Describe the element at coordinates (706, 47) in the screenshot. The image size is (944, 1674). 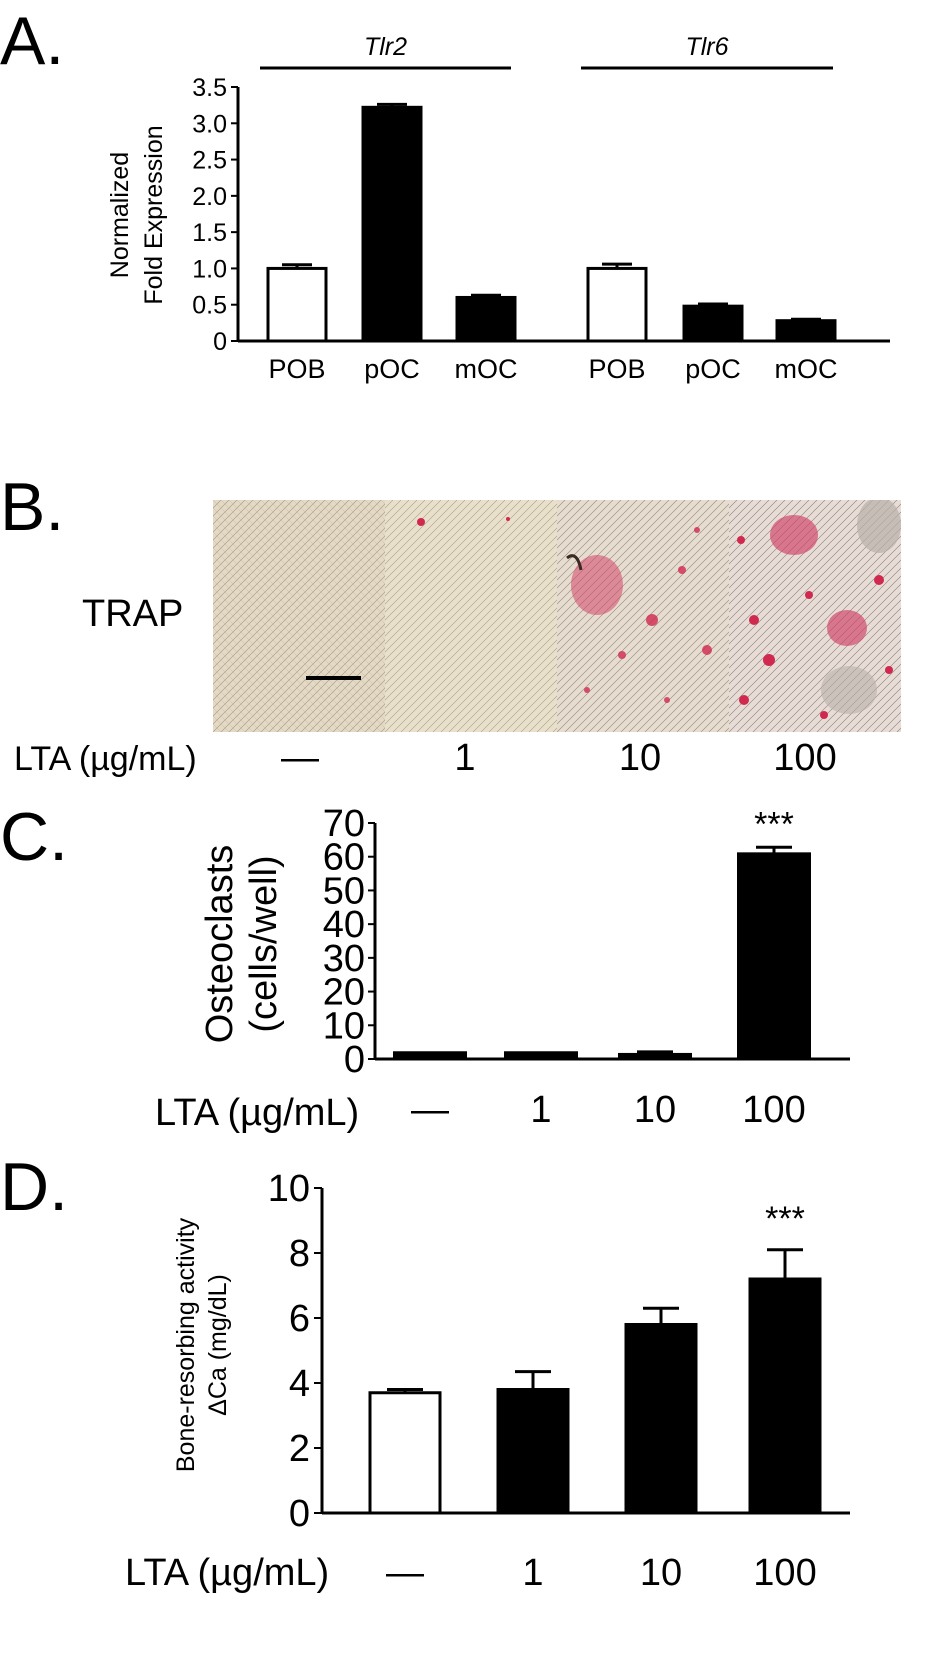
I see `group-label: Tlr6` at that location.